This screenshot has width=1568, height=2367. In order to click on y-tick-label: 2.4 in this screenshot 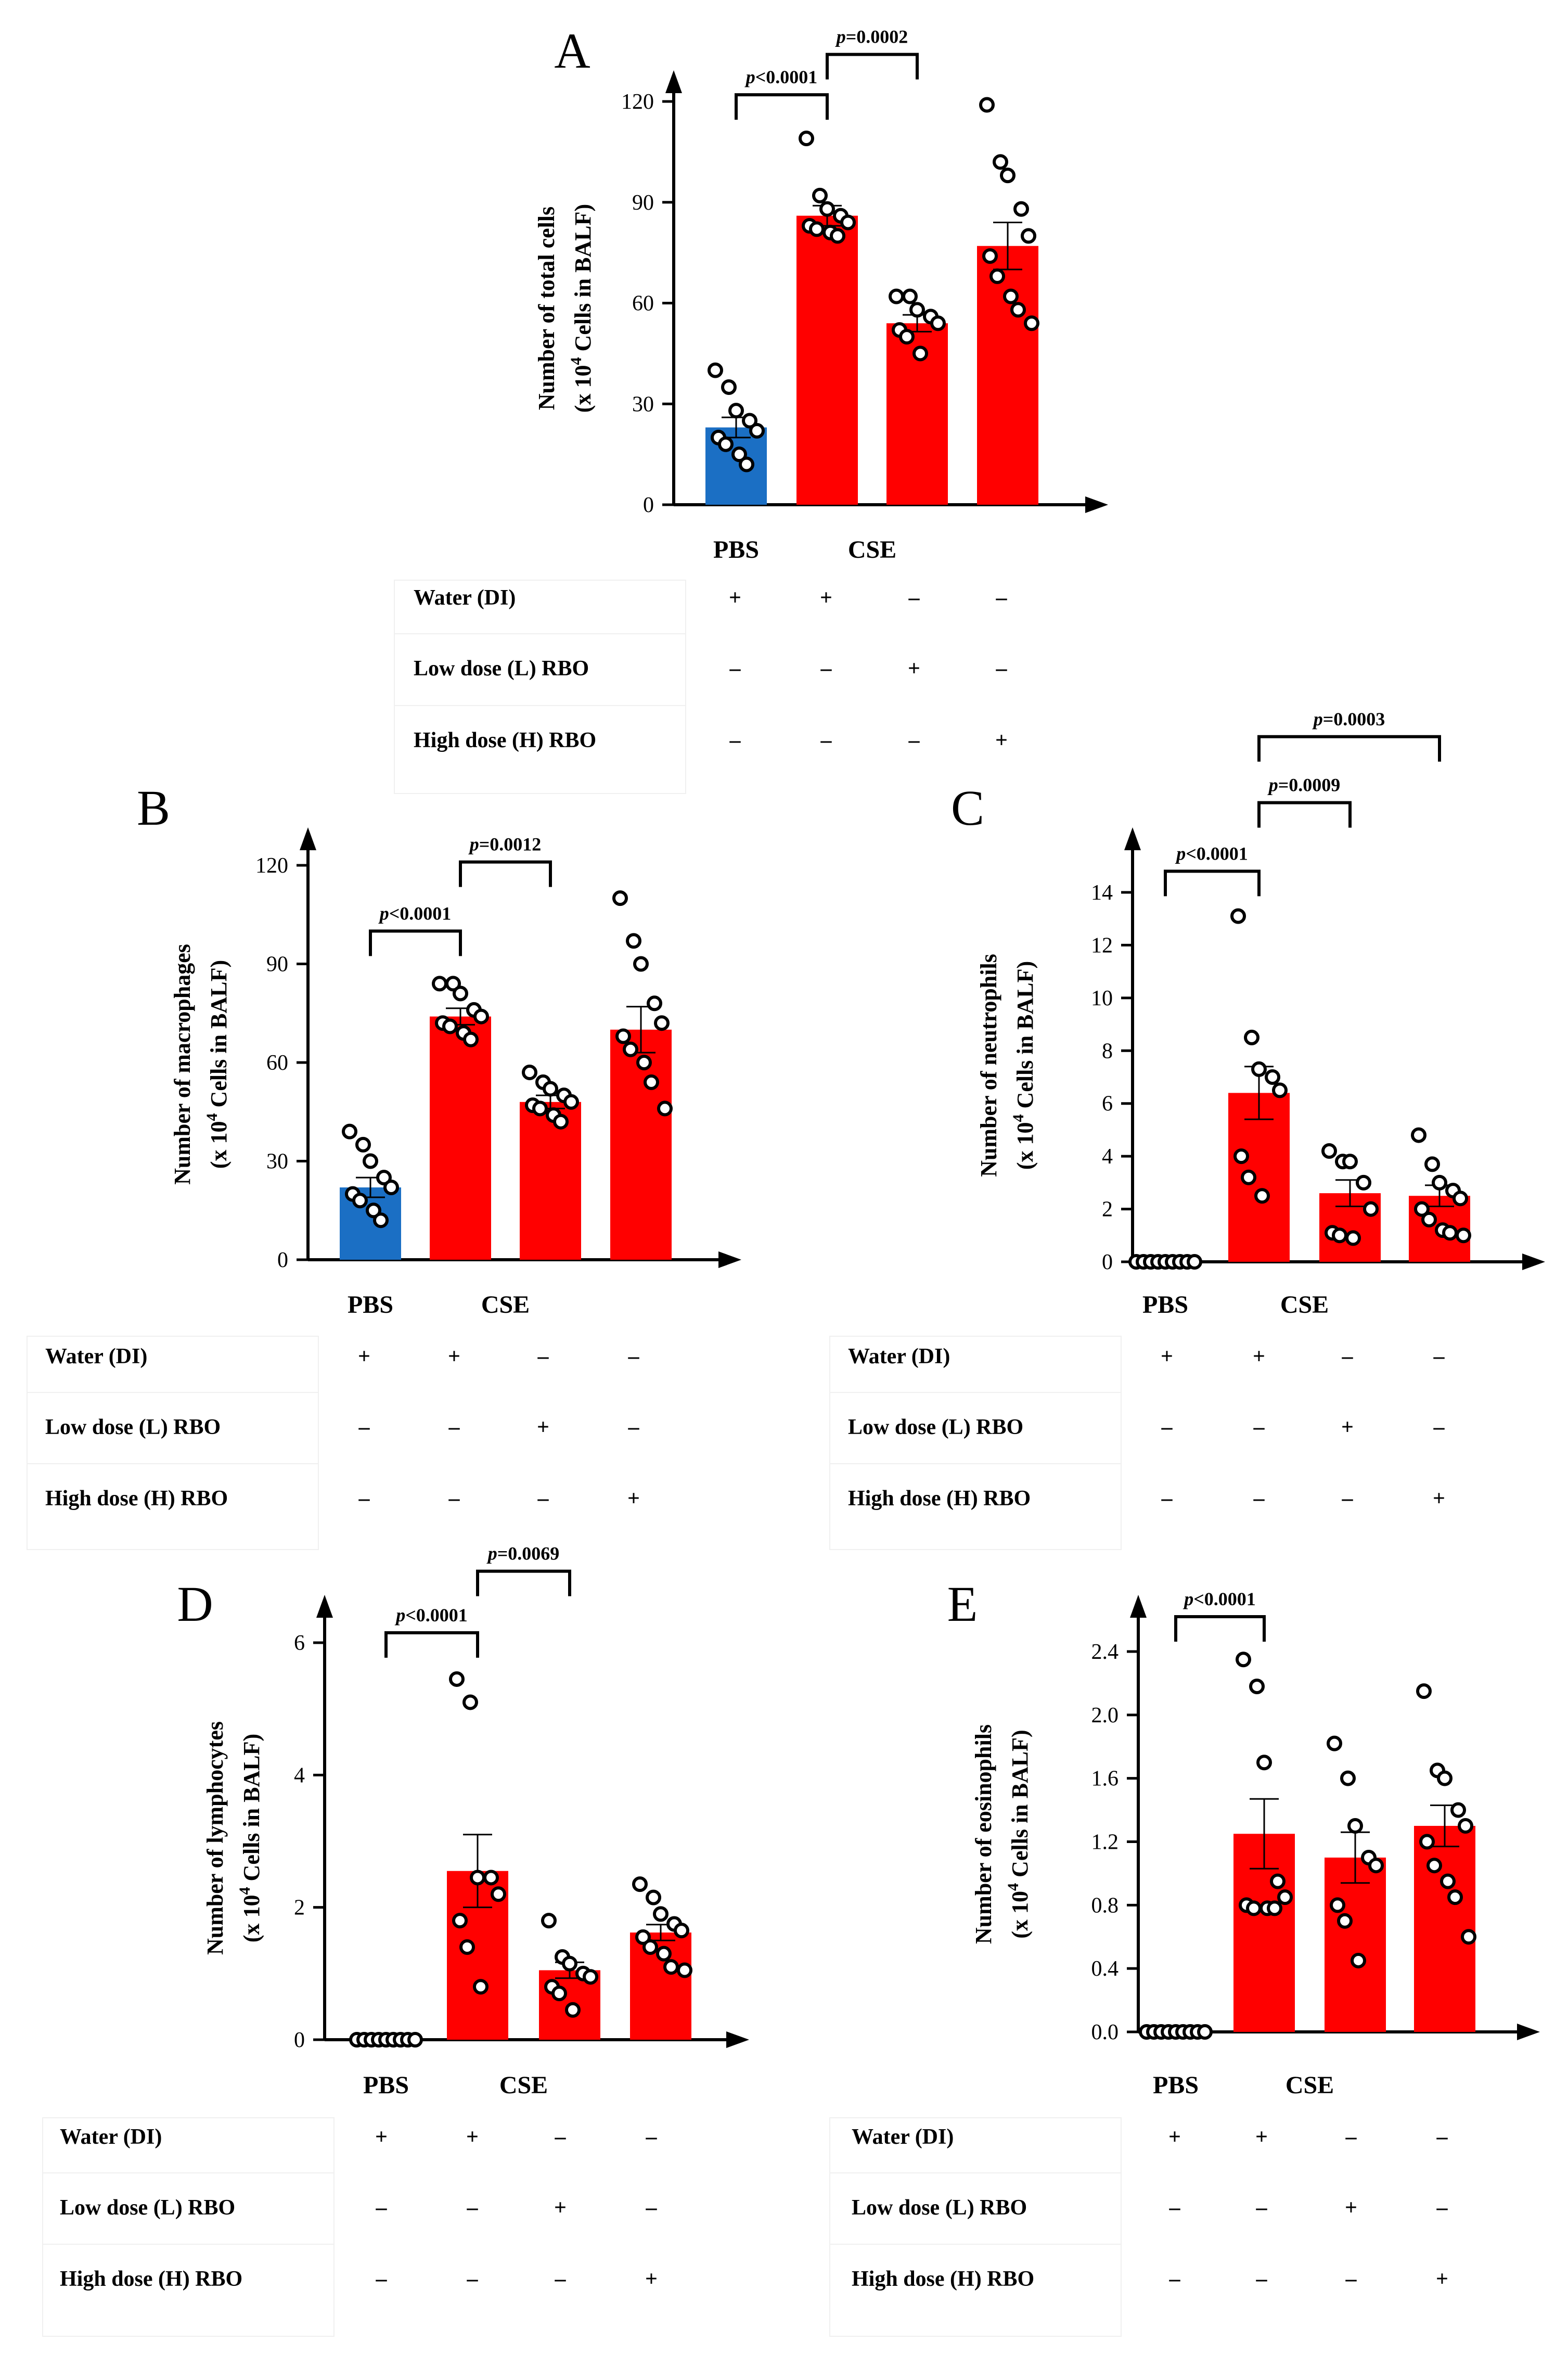, I will do `click(1105, 1652)`.